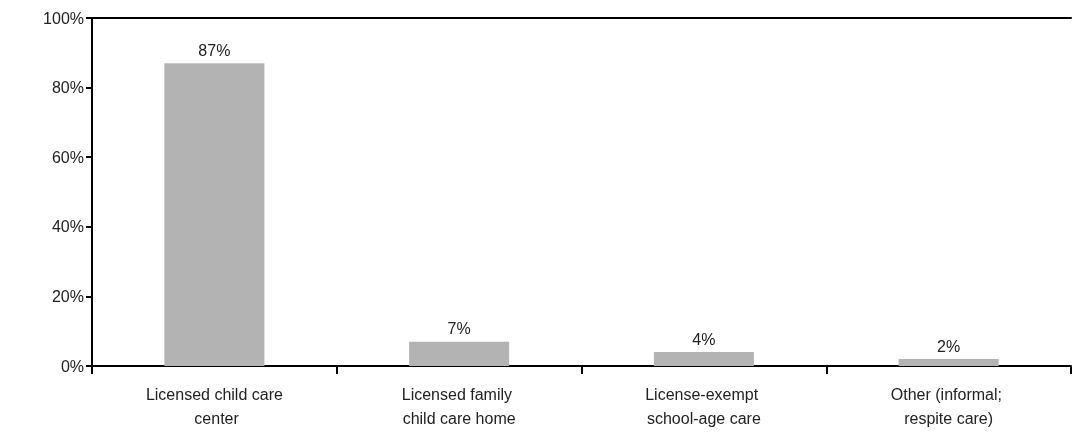 Image resolution: width=1073 pixels, height=440 pixels. I want to click on y-tick-label: 20%, so click(67, 296).